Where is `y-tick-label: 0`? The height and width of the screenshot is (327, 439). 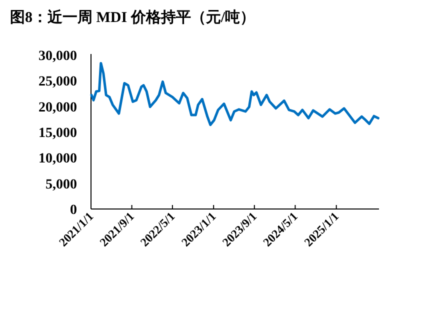 y-tick-label: 0 is located at coordinates (73, 210).